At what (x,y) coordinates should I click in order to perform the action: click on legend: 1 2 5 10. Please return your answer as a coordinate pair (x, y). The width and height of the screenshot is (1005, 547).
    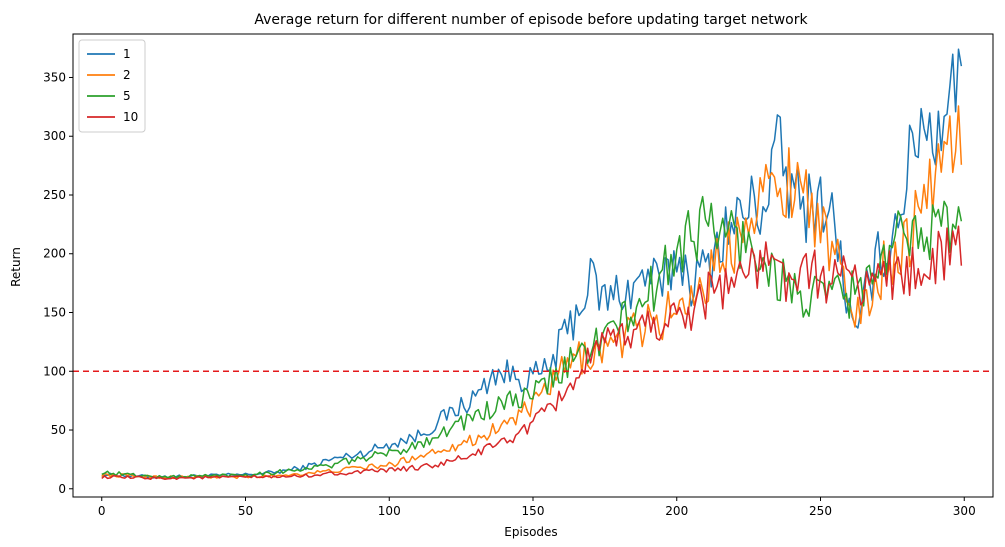
    Looking at the image, I should click on (112, 86).